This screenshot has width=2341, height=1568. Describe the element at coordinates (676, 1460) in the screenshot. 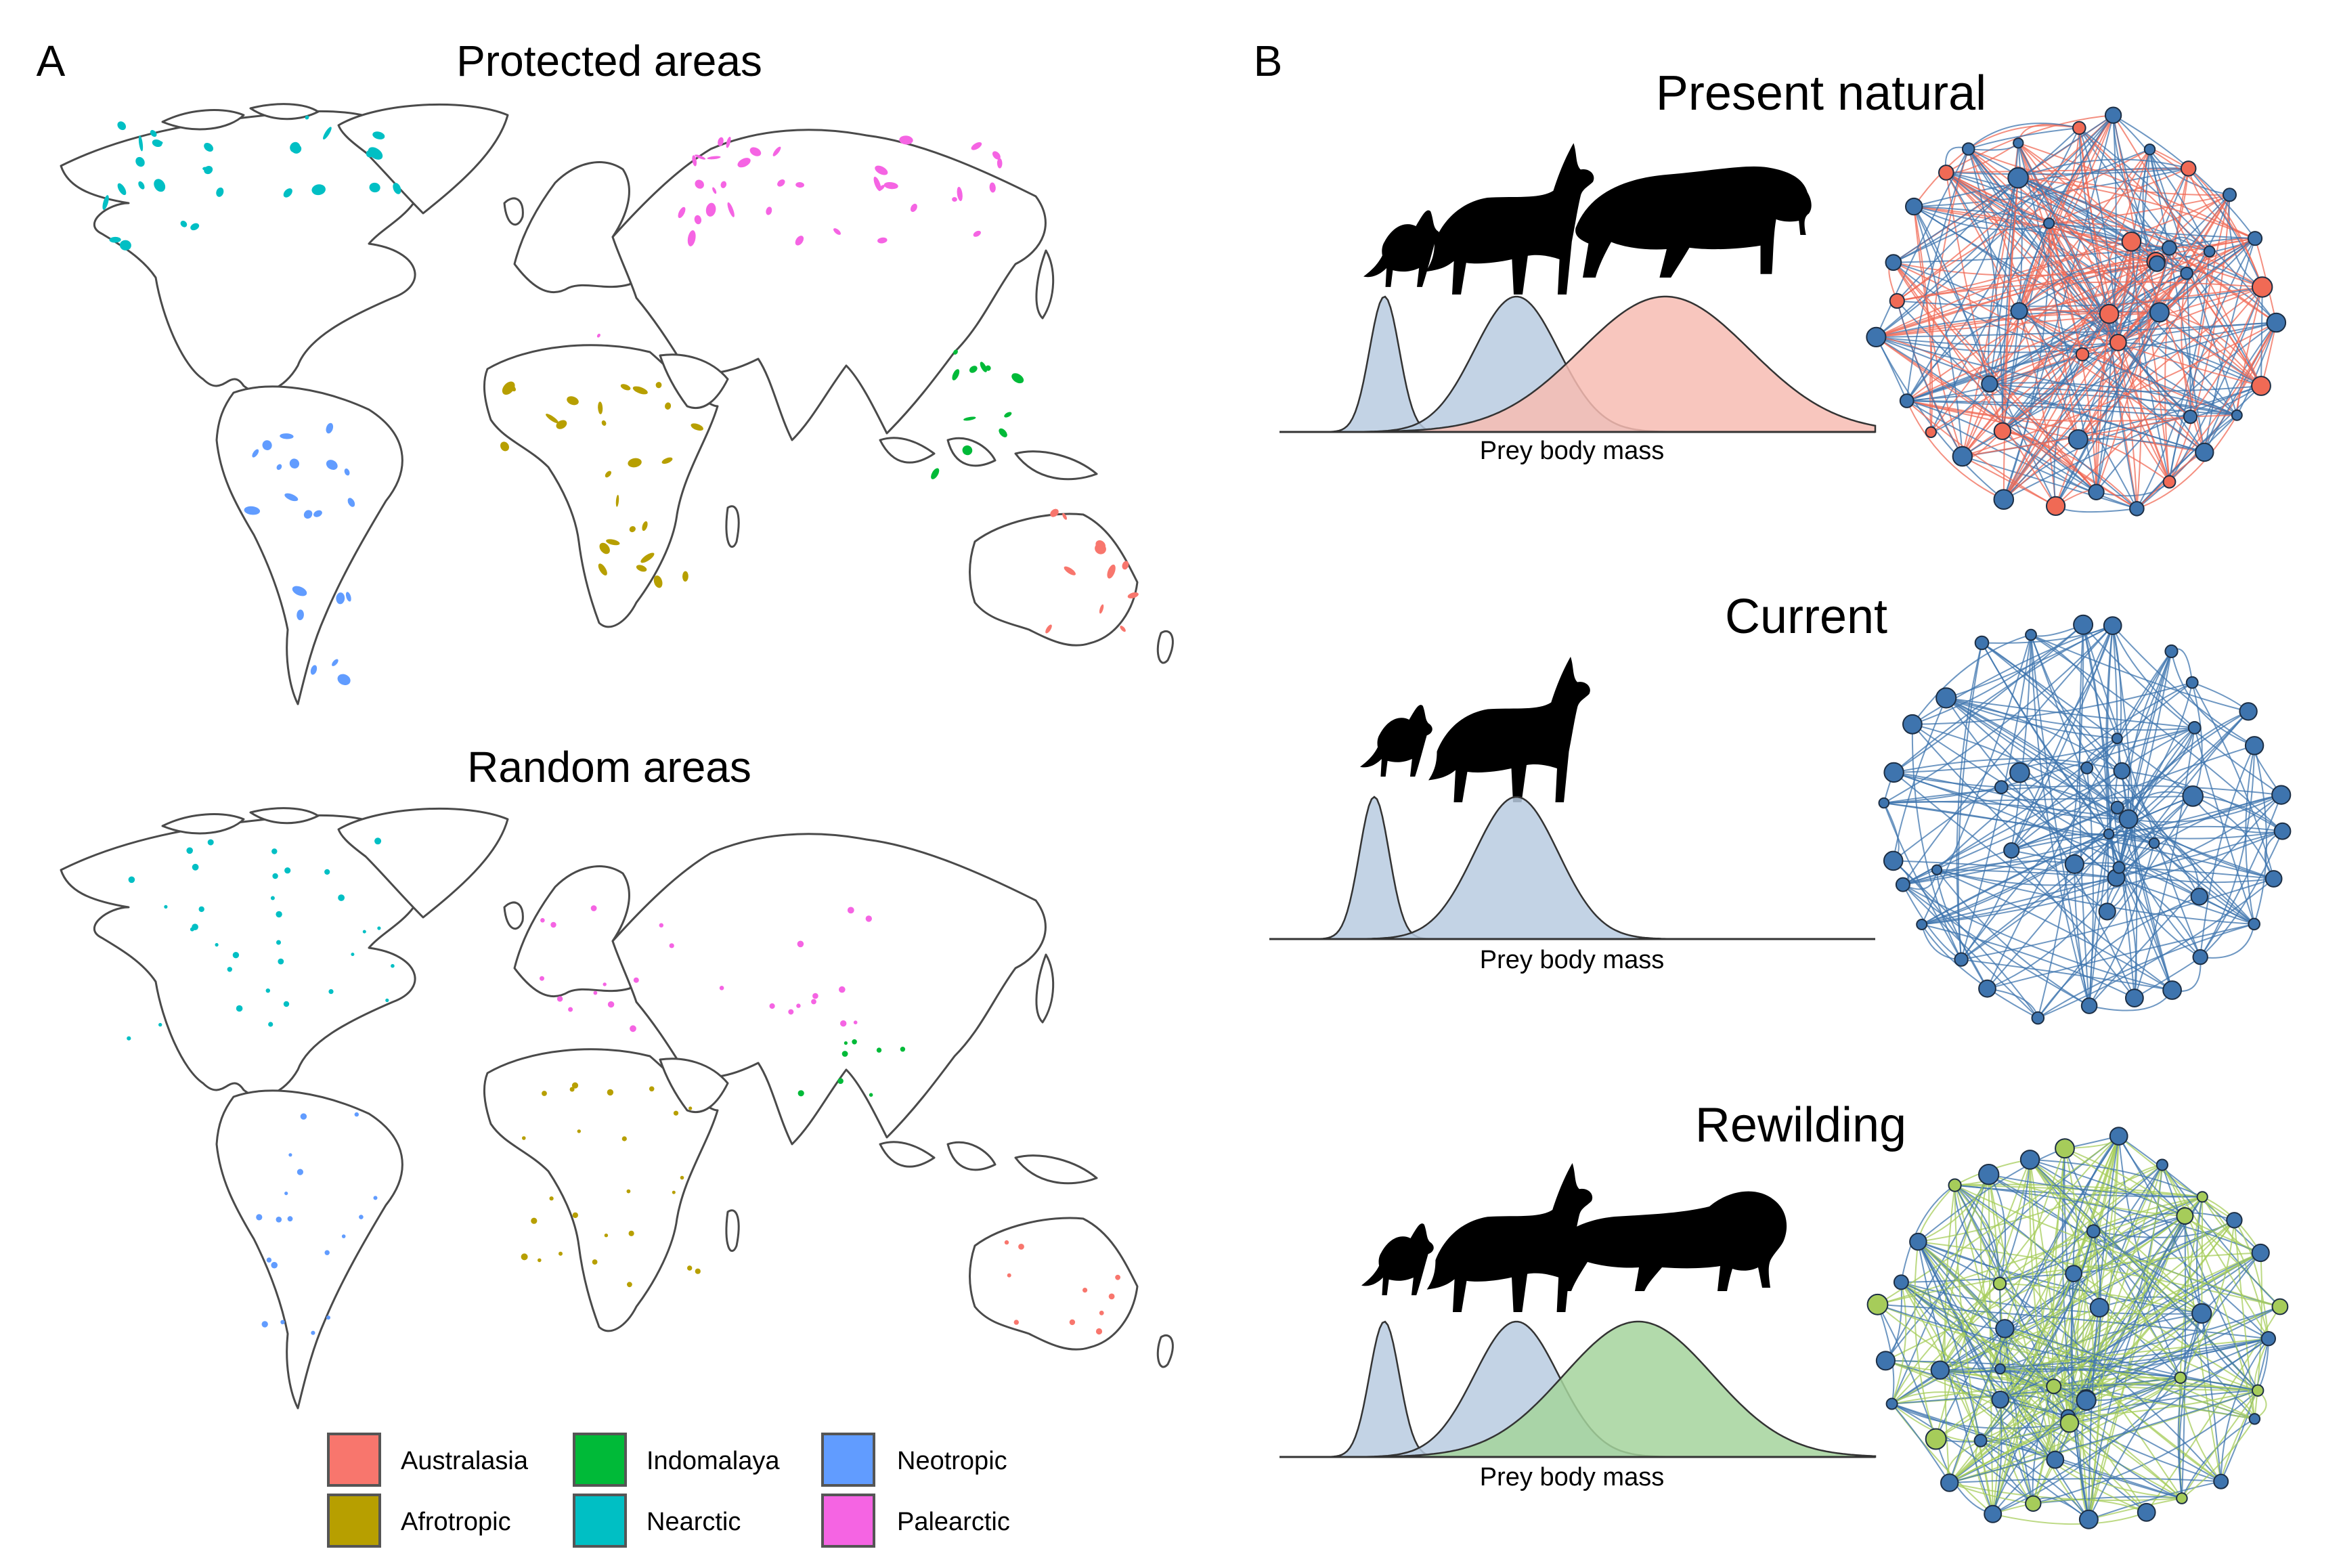

I see `legend-item-indomalaya: Indomalaya` at that location.